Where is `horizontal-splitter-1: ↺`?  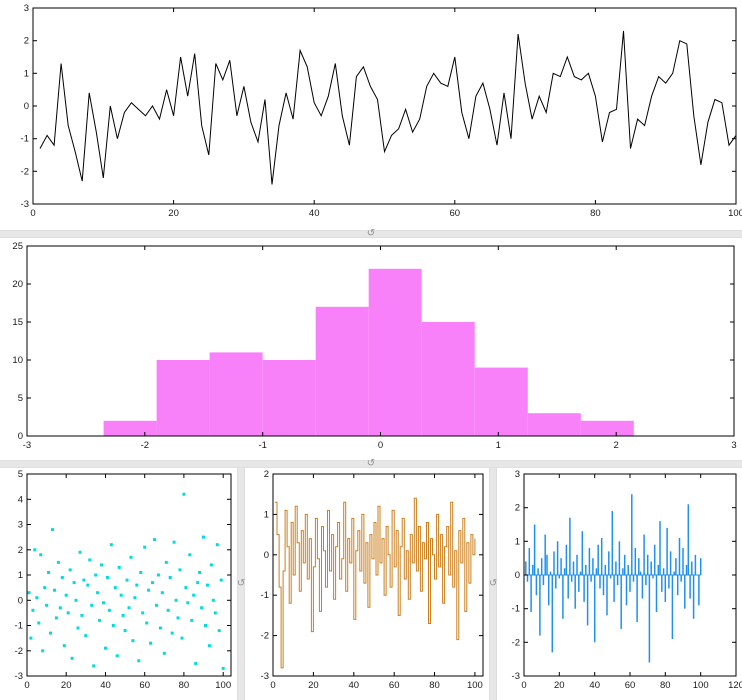 horizontal-splitter-1: ↺ is located at coordinates (371, 233).